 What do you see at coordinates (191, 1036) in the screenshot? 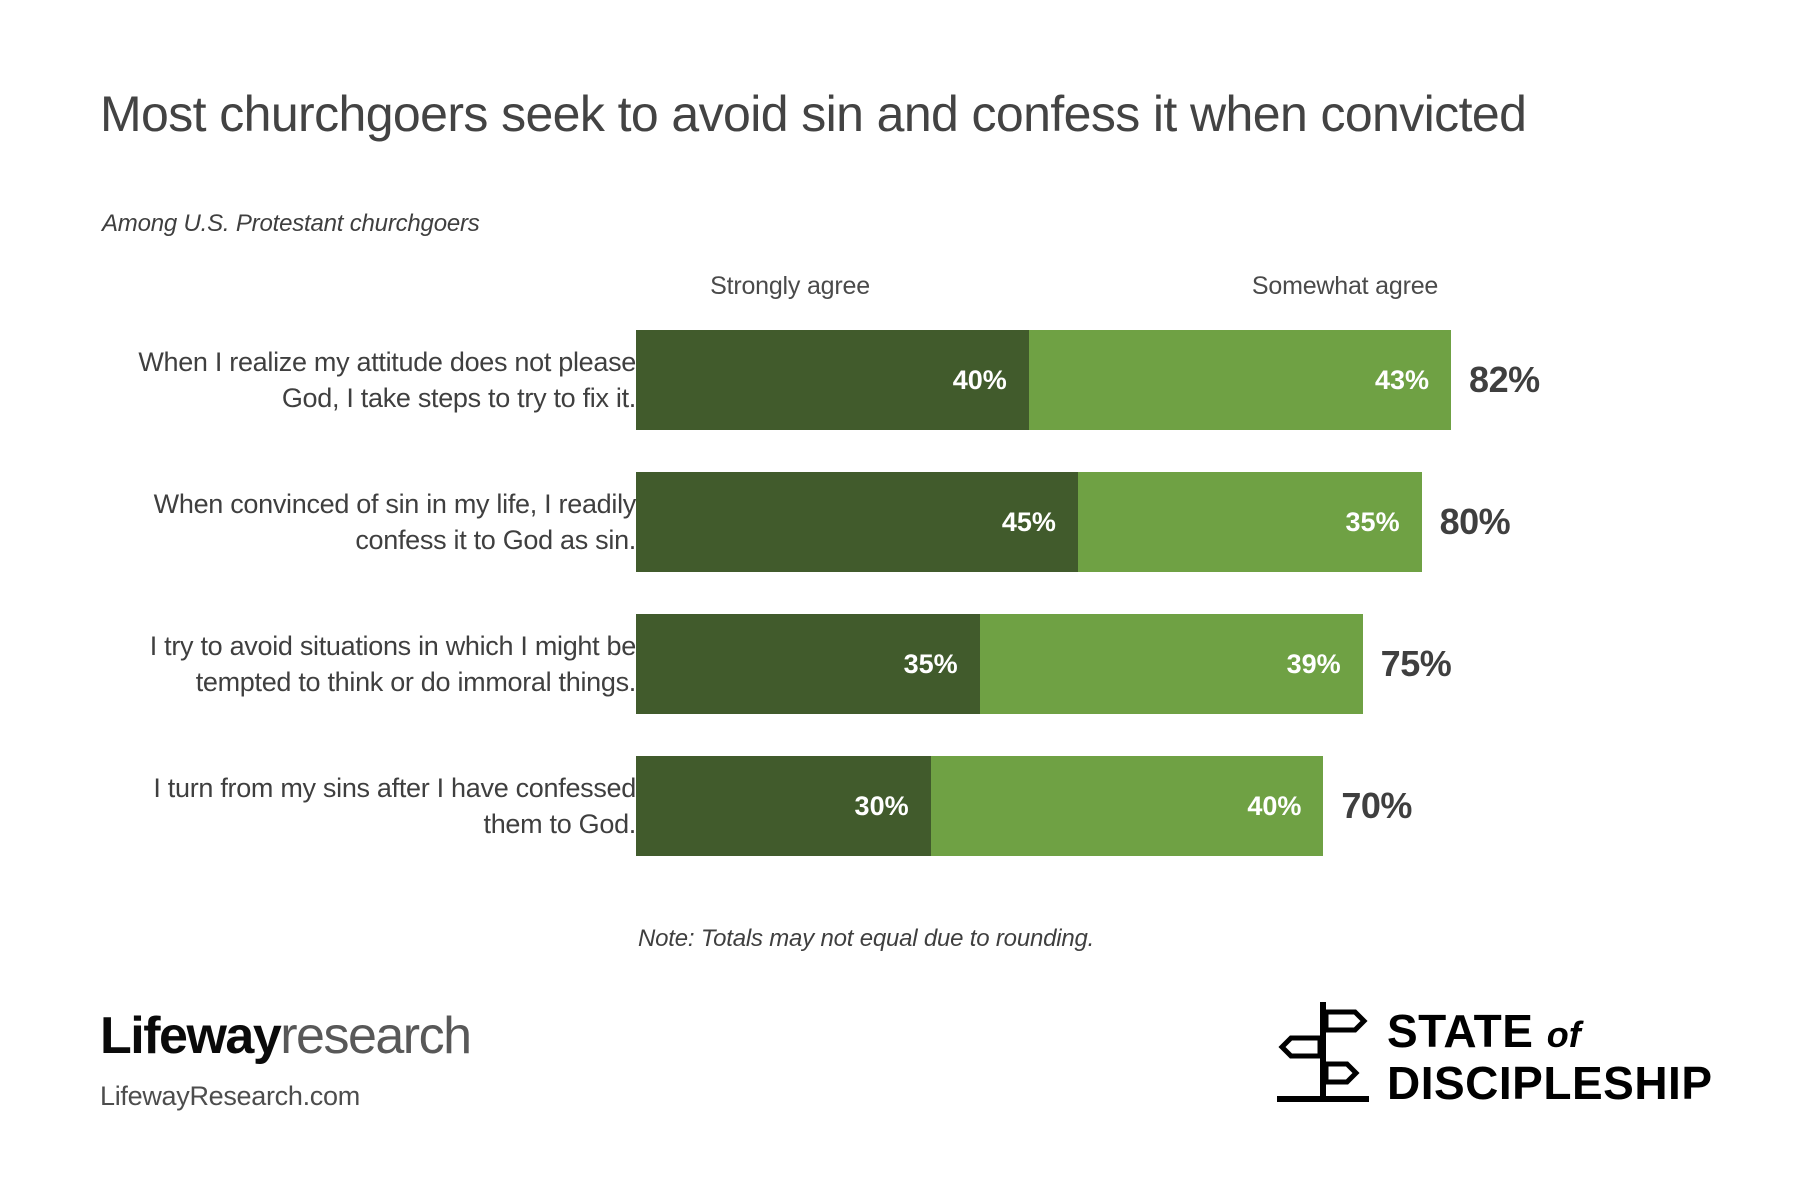
I see `lifeway-logo-bold: Lifeway` at bounding box center [191, 1036].